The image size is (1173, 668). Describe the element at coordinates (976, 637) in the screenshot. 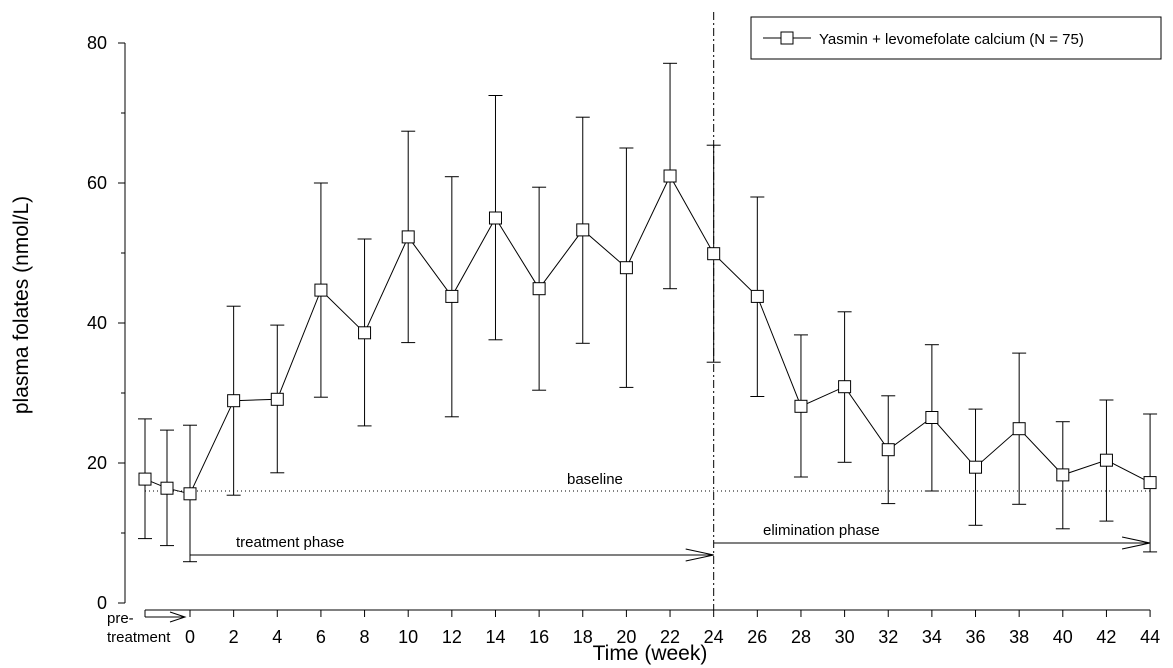

I see `x-tick-label: 36` at that location.